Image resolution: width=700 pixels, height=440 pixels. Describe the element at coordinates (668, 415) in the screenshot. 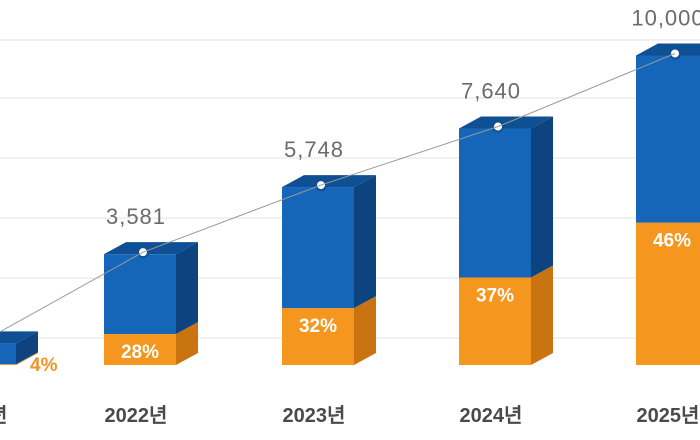

I see `category-label: 2025년` at that location.